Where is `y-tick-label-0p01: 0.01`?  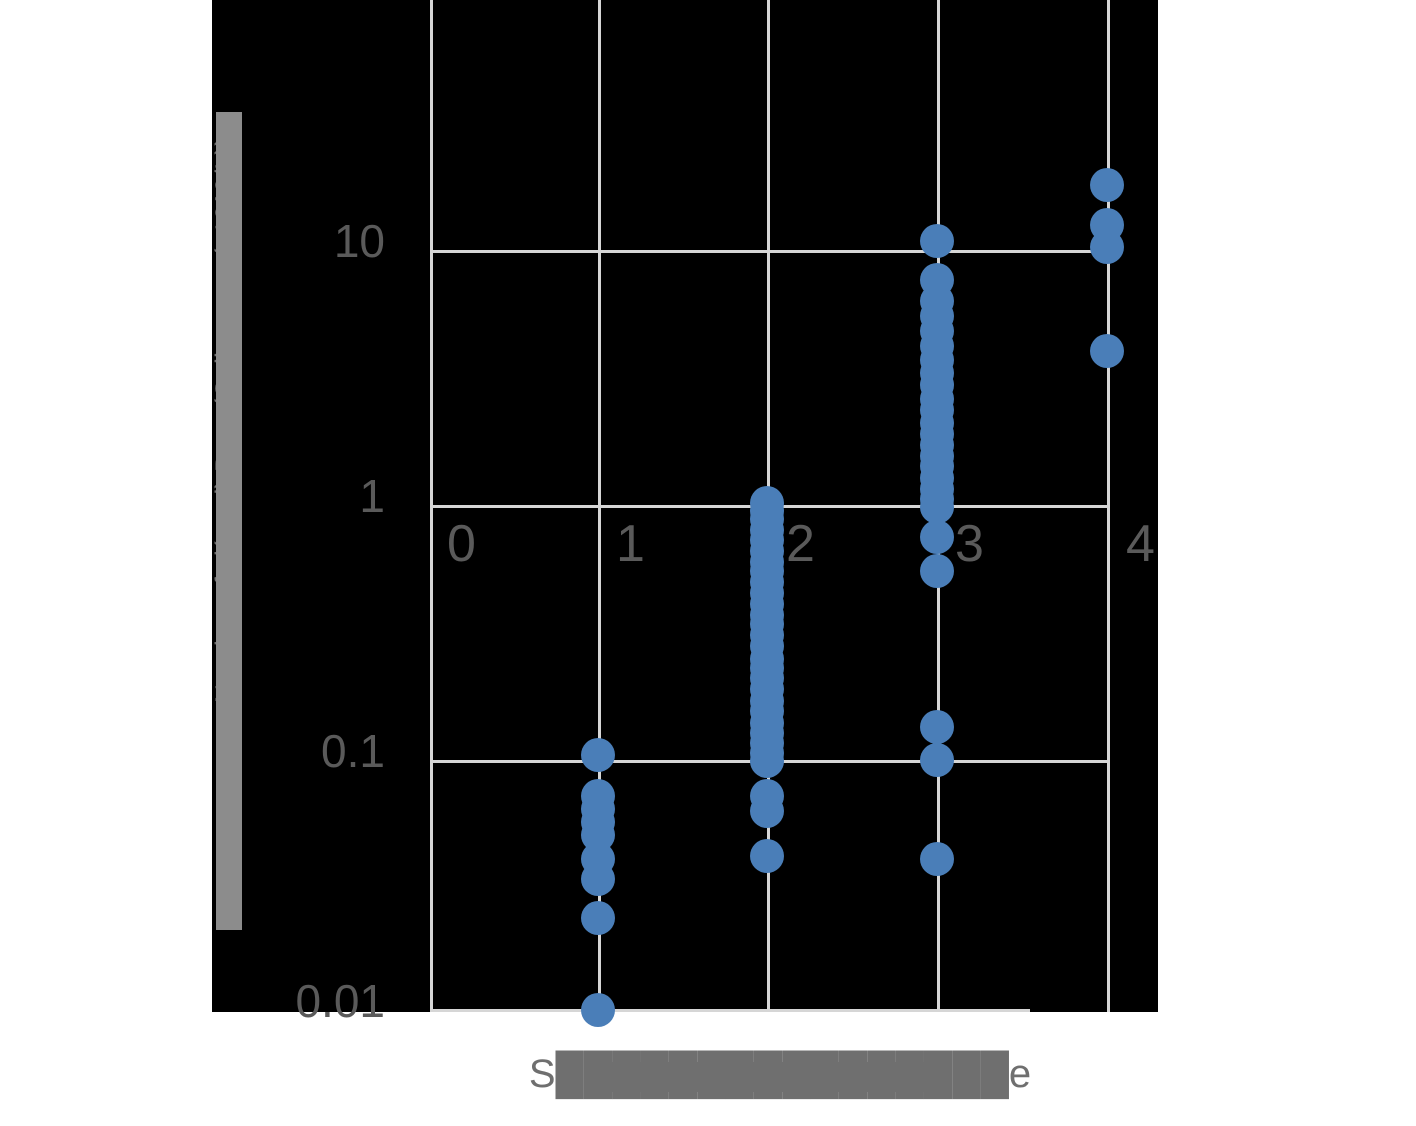
y-tick-label-0p01: 0.01 is located at coordinates (340, 1001).